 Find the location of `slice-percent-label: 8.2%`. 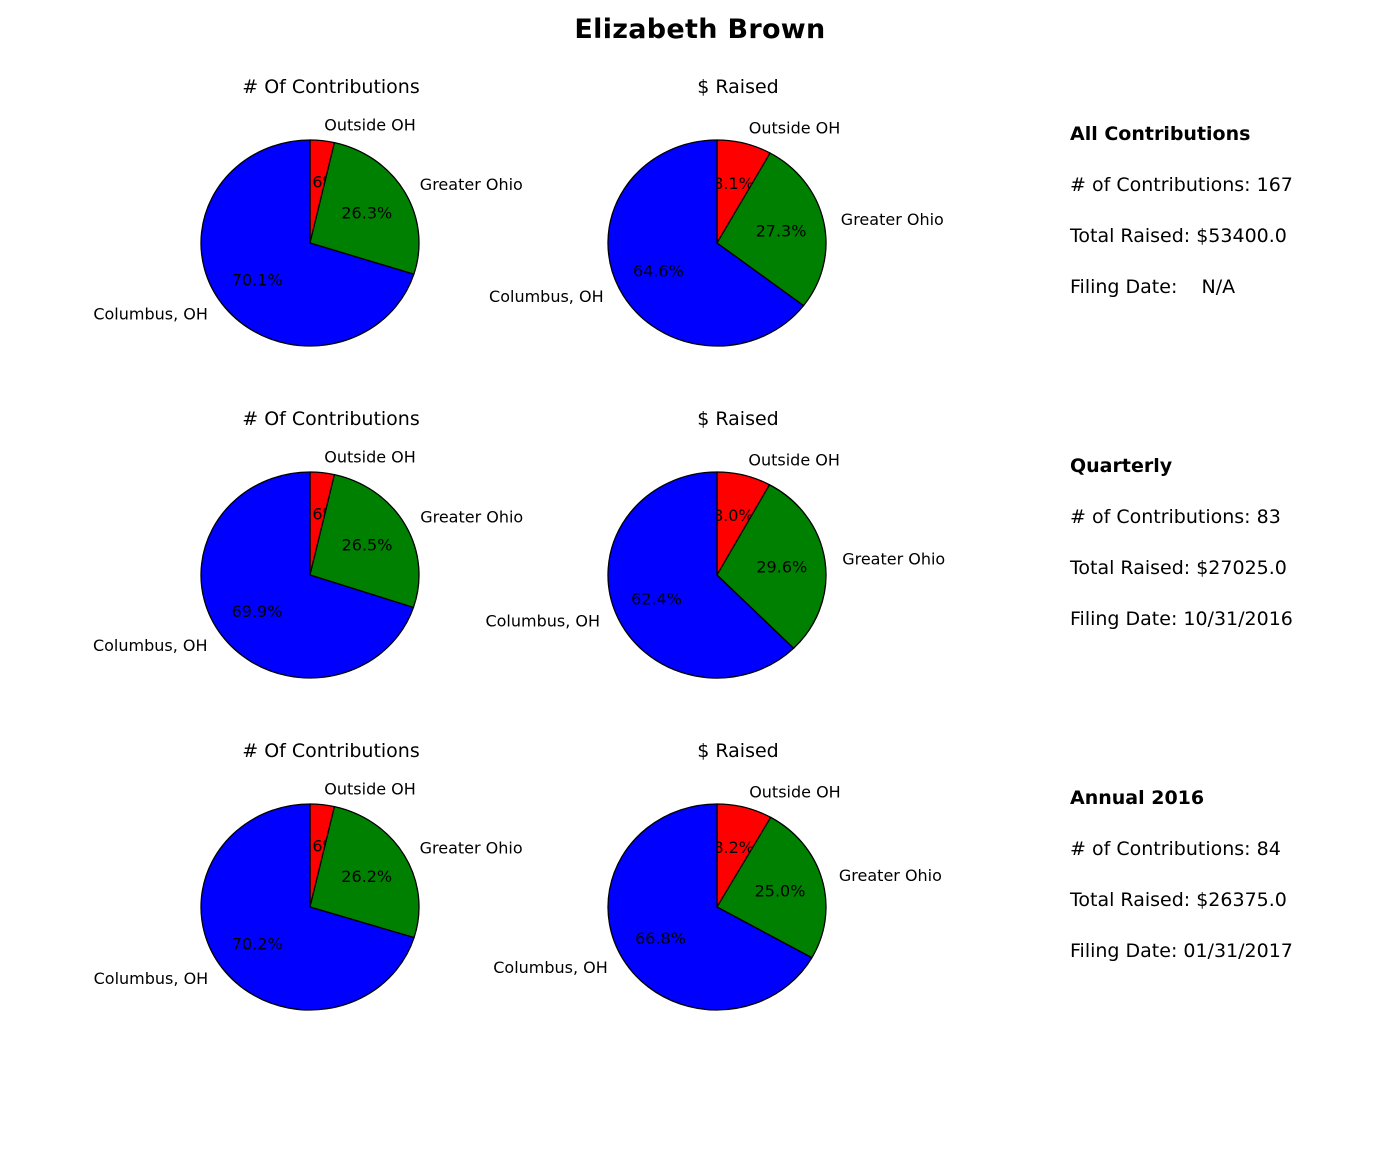

slice-percent-label: 8.2% is located at coordinates (733, 847).